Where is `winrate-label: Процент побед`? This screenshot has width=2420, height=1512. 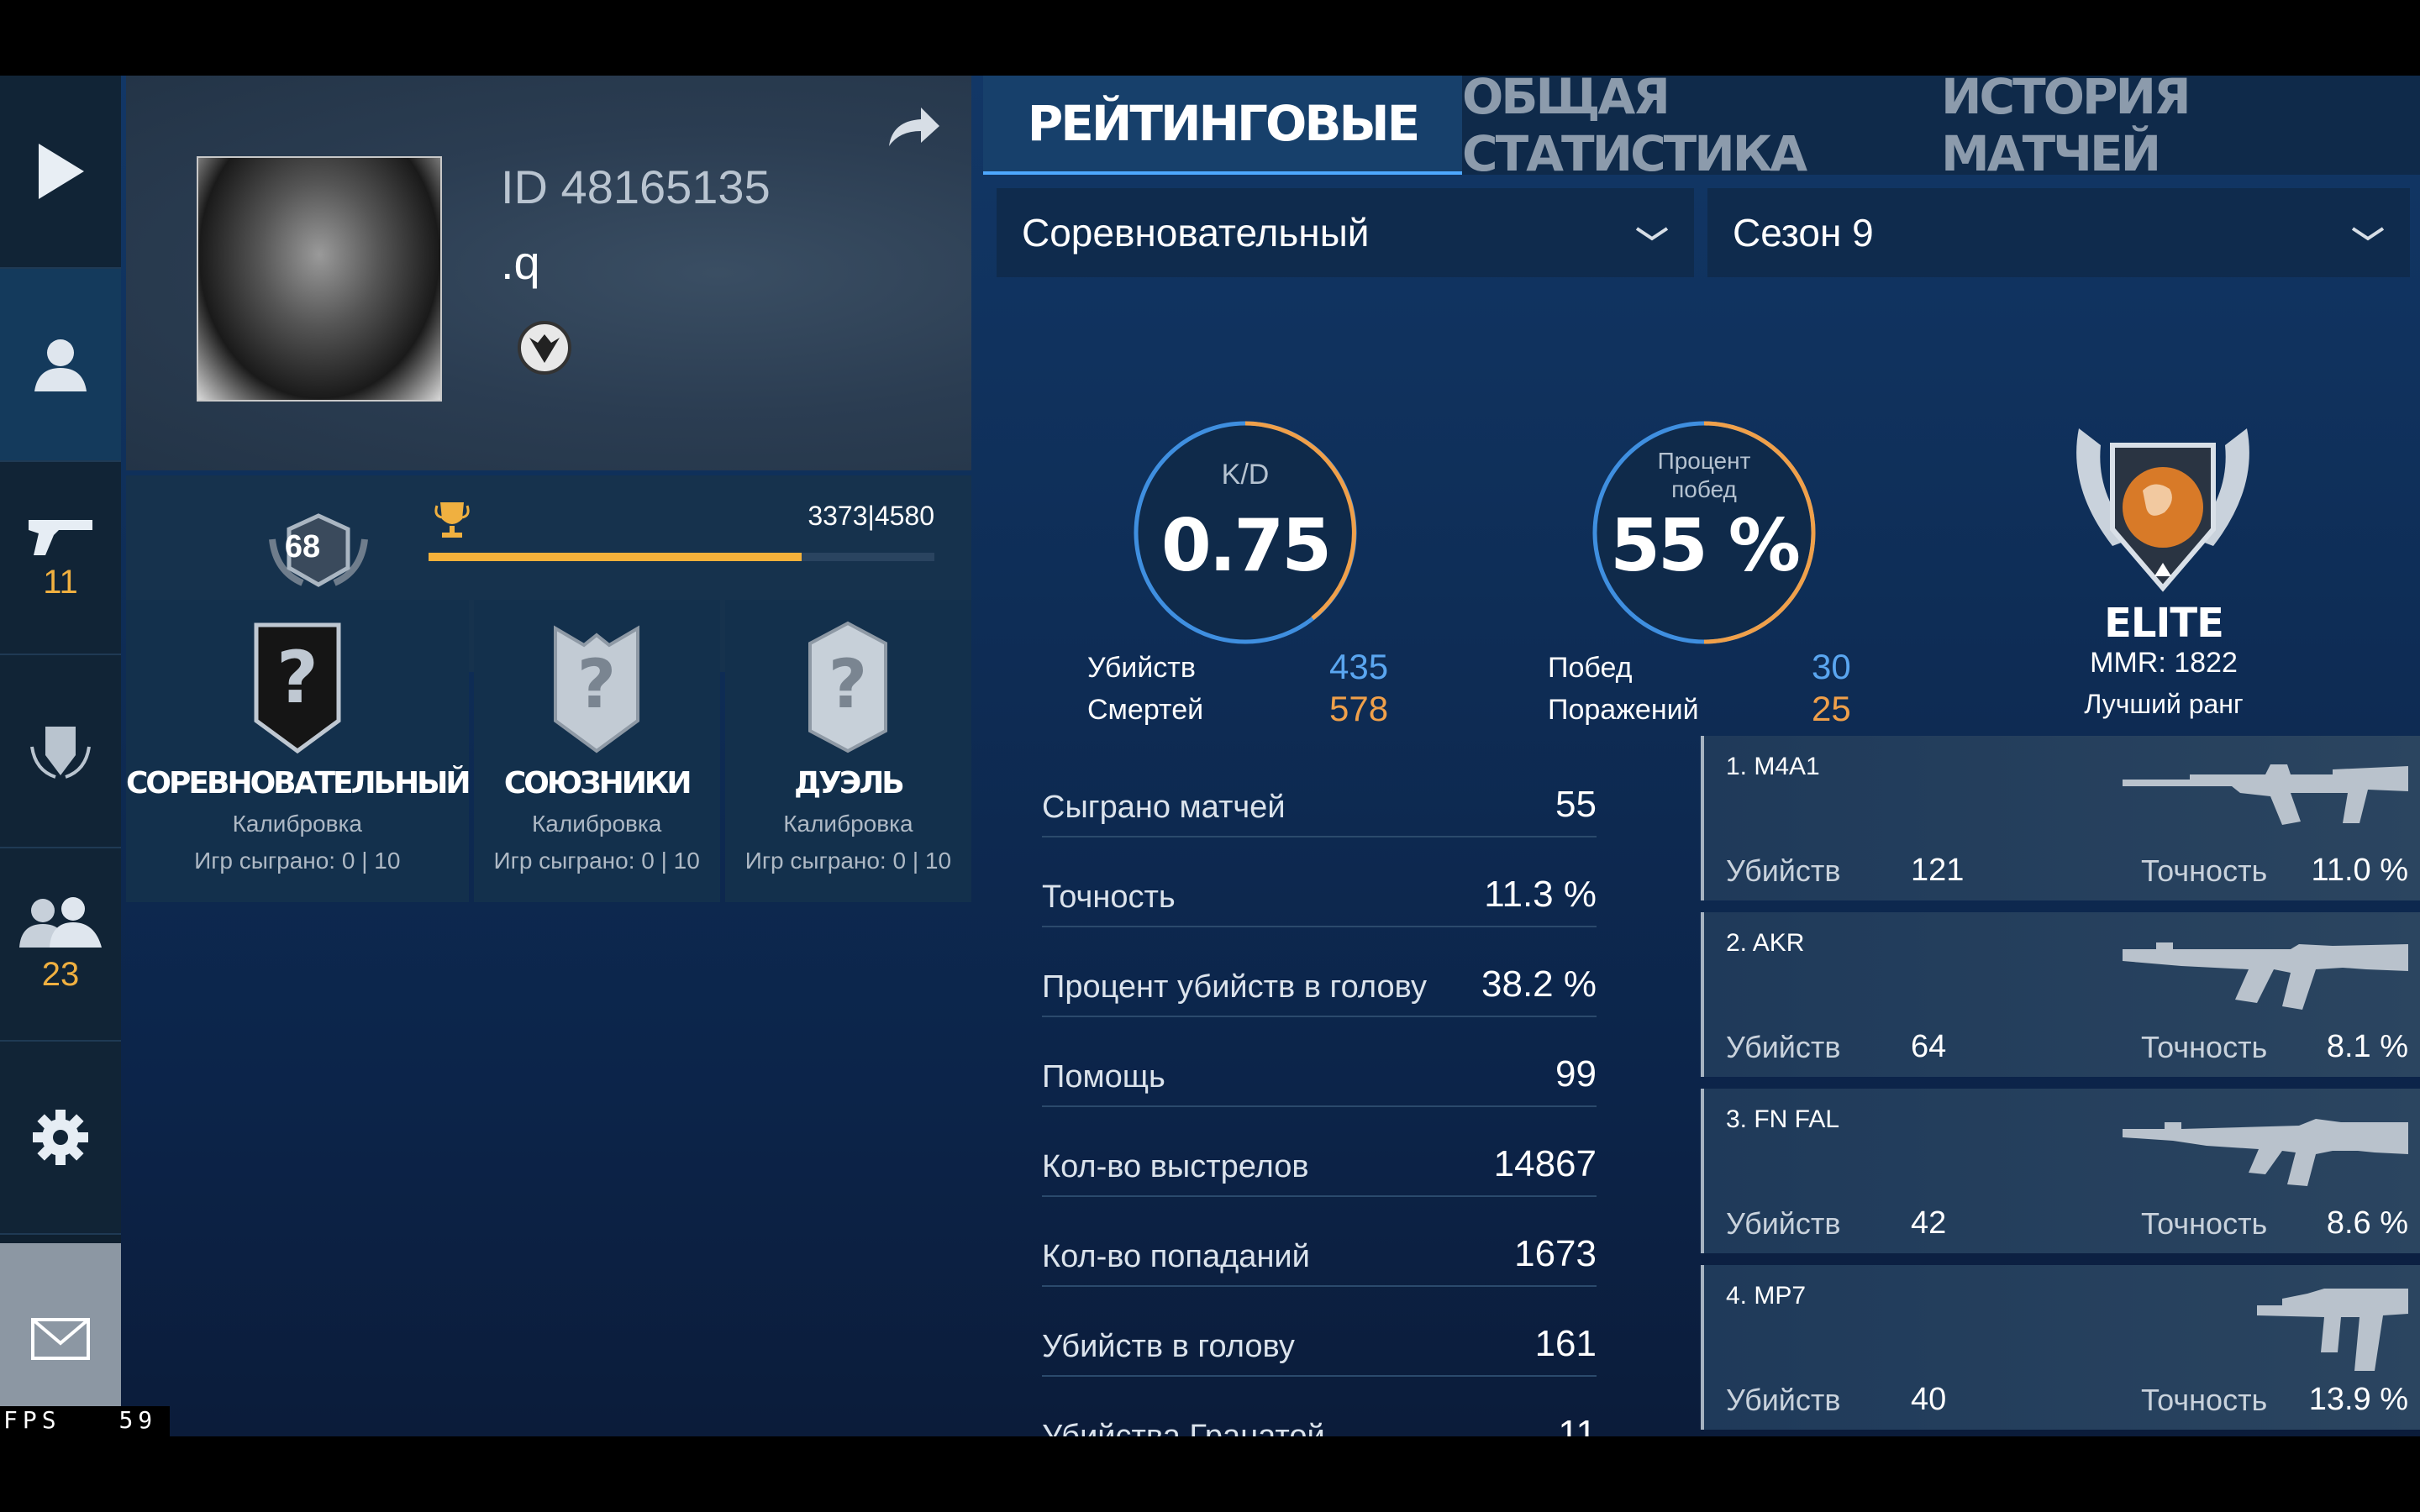 winrate-label: Процент побед is located at coordinates (1704, 475).